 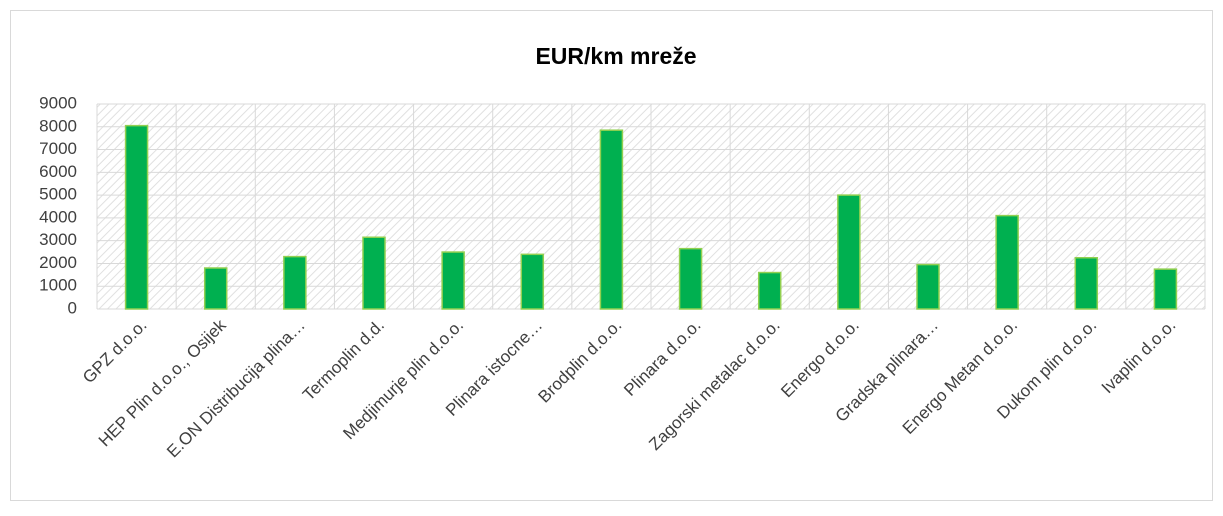 I want to click on y-tick-label: 2000, so click(x=58, y=262).